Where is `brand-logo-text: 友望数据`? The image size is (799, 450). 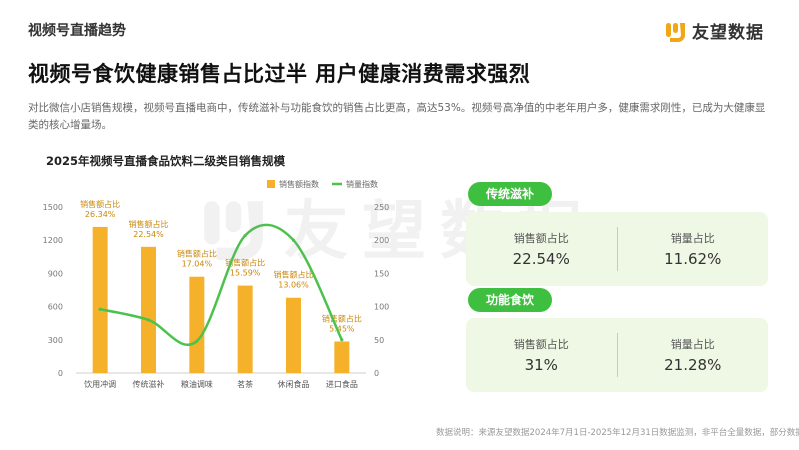
brand-logo-text: 友望数据 is located at coordinates (728, 33).